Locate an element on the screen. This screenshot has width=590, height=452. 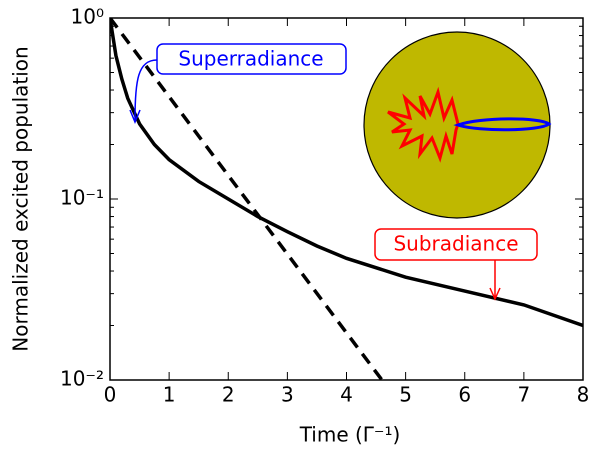
annotation: Superradiance is located at coordinates (250, 59).